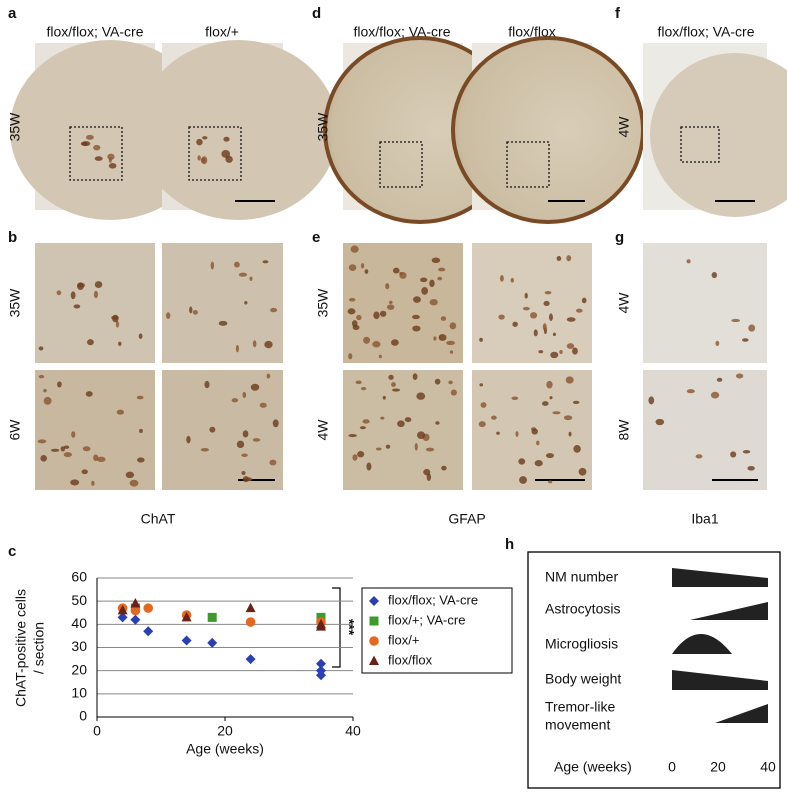 Image resolution: width=787 pixels, height=793 pixels. Describe the element at coordinates (581, 644) in the screenshot. I see `row-label: Microgliosis` at that location.